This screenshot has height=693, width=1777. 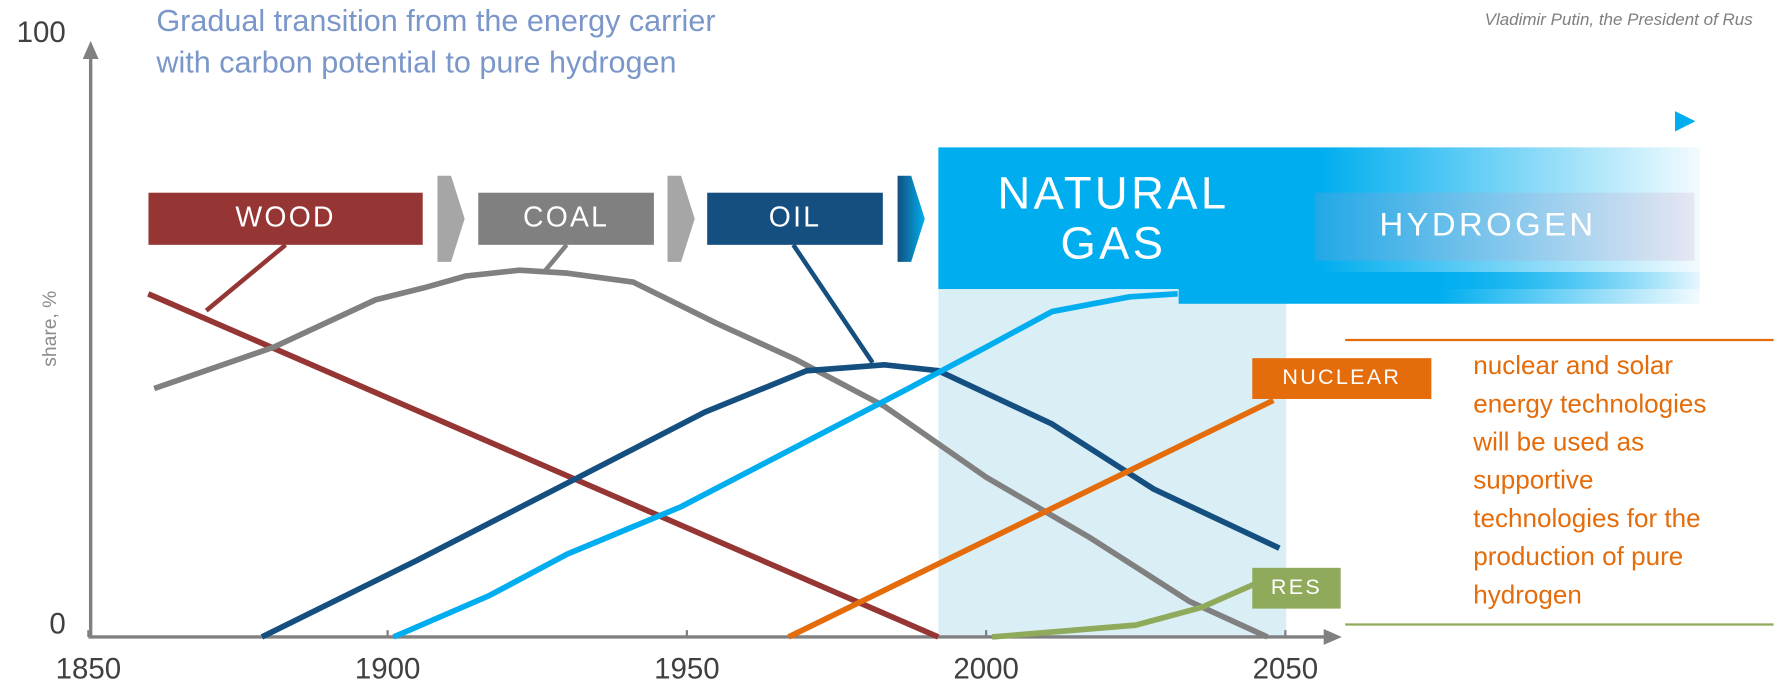 What do you see at coordinates (1527, 594) in the screenshot?
I see `annotation-line: hydrogen` at bounding box center [1527, 594].